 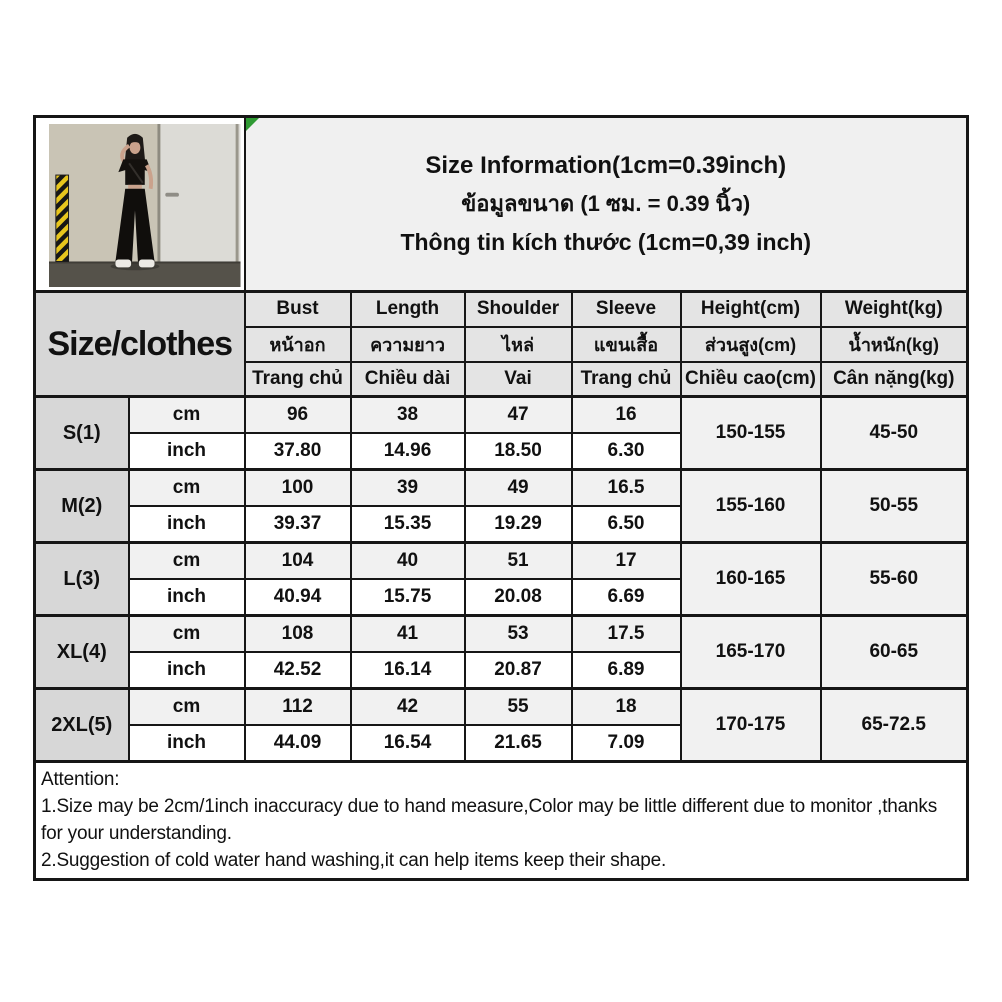 What do you see at coordinates (894, 309) in the screenshot?
I see `col-header-weight-en: Weight(kg)` at bounding box center [894, 309].